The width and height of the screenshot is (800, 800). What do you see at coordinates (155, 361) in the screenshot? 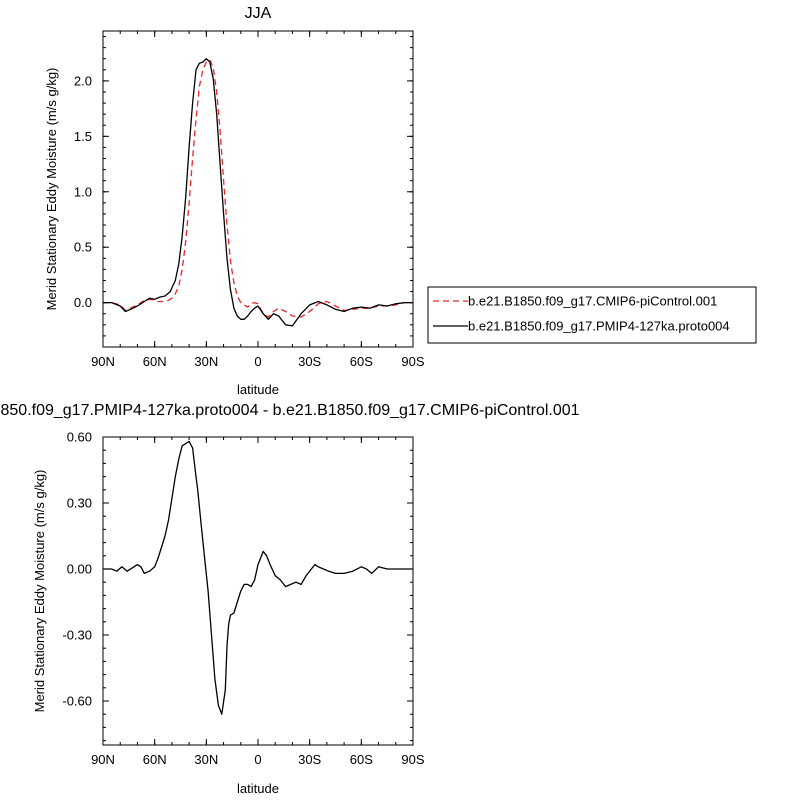
I see `top-chart-x-tick-label: 60N` at bounding box center [155, 361].